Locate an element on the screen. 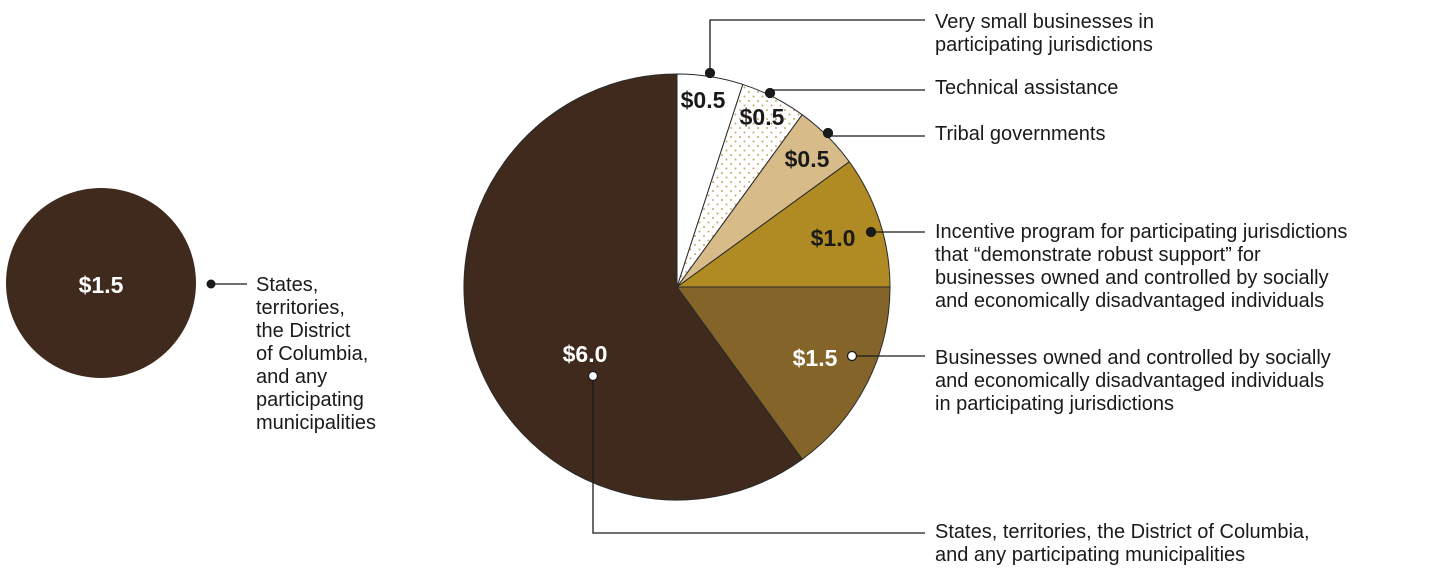 This screenshot has width=1443, height=571. slice-value-label: $1.0 is located at coordinates (833, 238).